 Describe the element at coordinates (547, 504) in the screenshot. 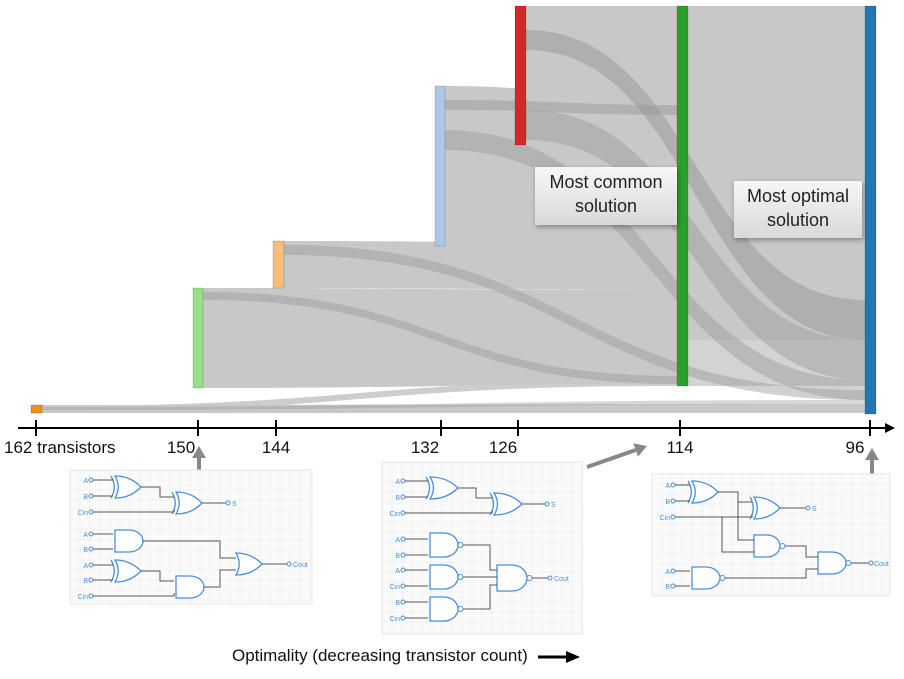

I see `c114-pin-s` at that location.